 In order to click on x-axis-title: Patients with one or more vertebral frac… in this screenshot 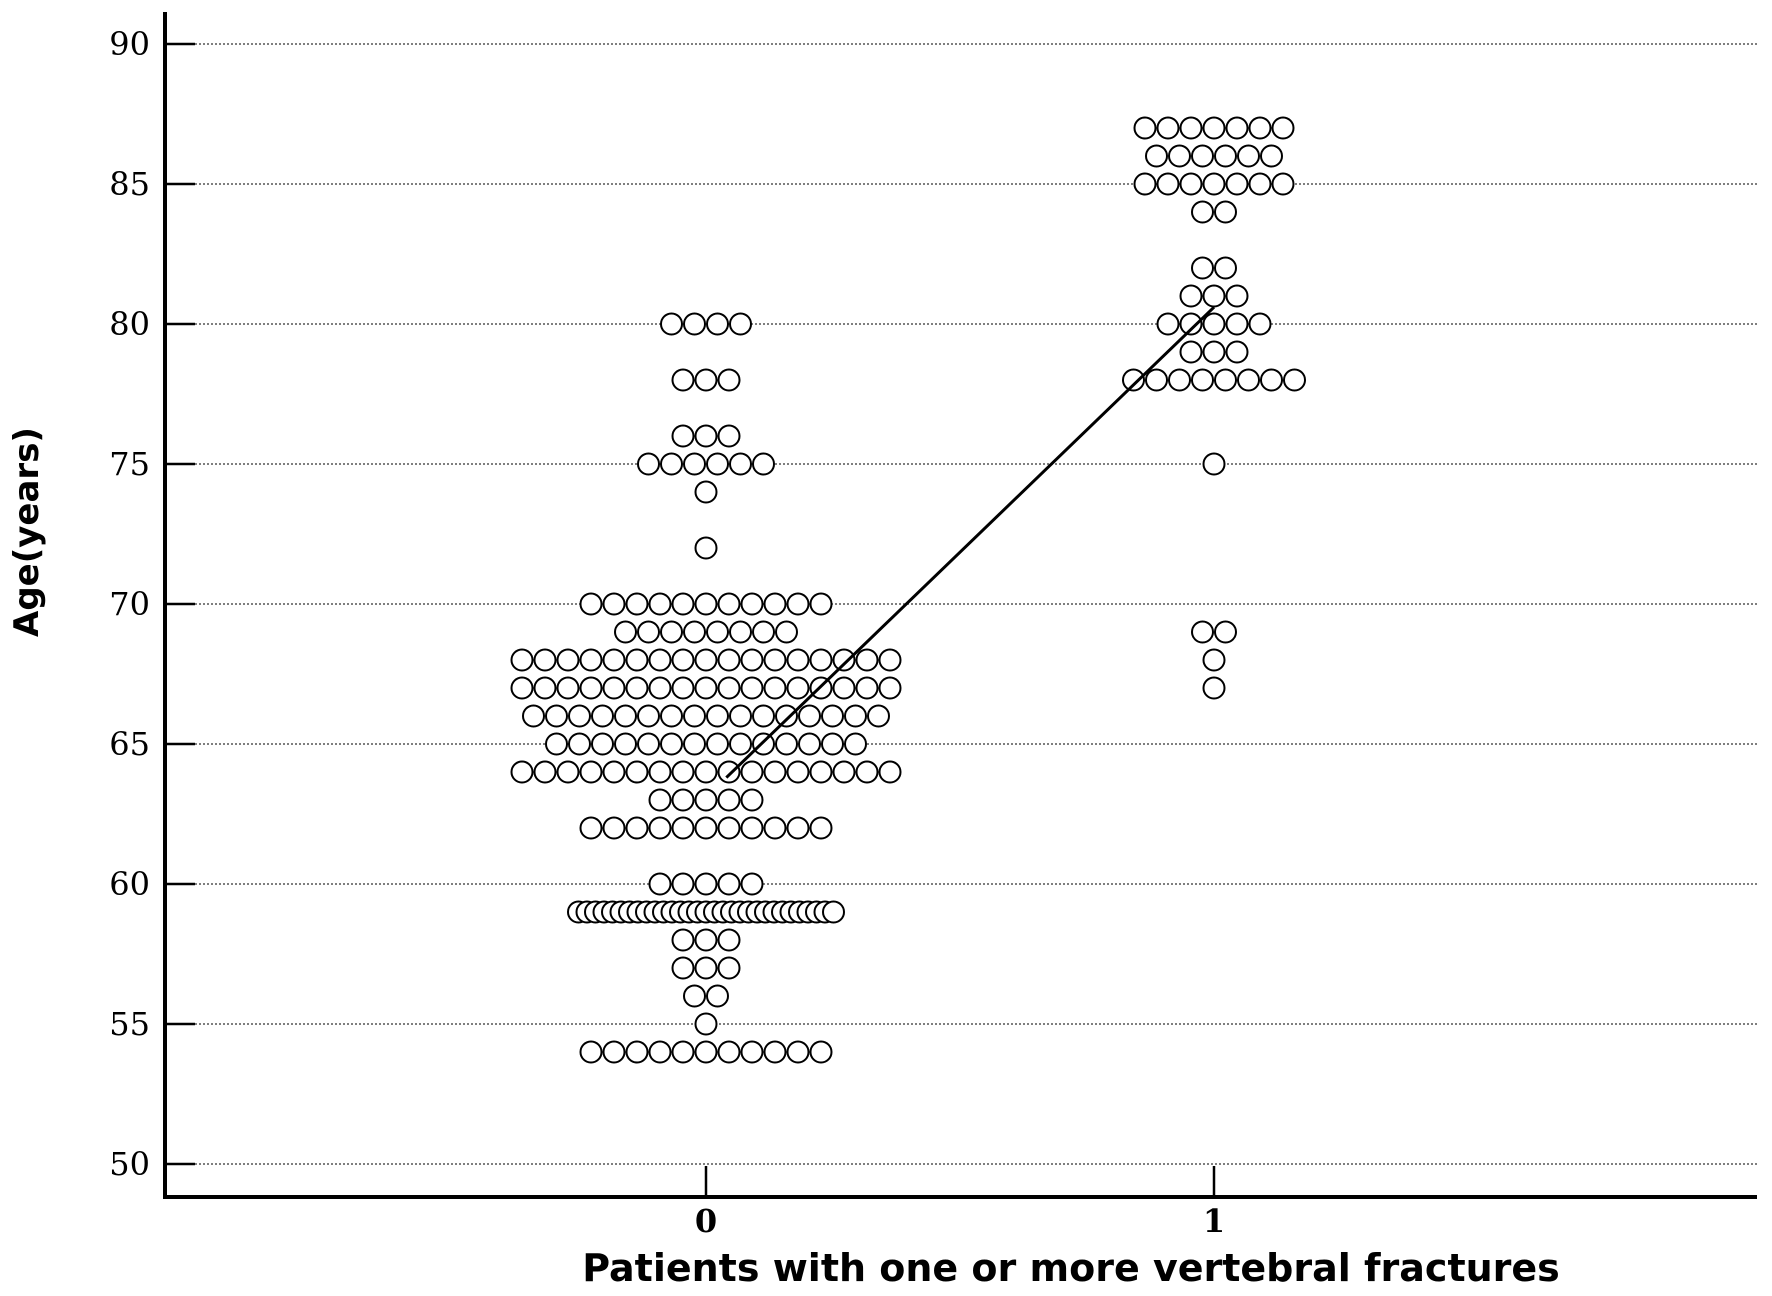, I will do `click(1071, 1268)`.